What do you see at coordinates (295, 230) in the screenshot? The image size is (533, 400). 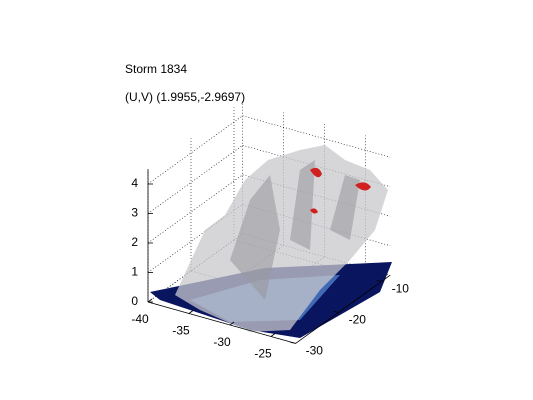 I see `isosurface-shade` at bounding box center [295, 230].